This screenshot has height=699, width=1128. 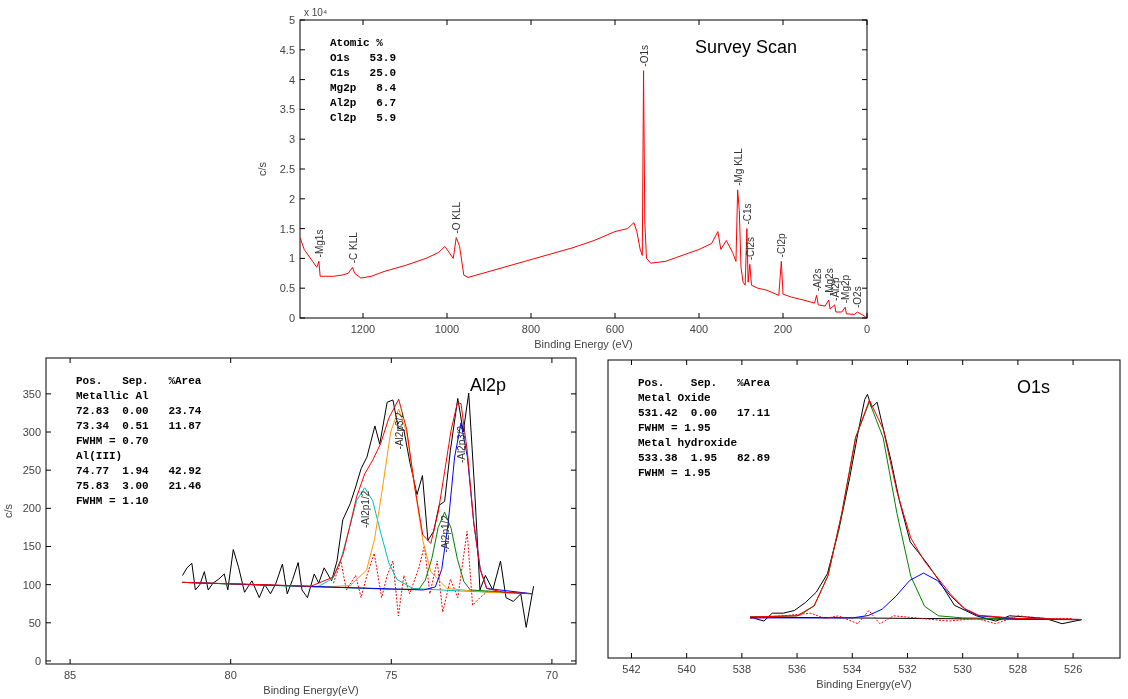 What do you see at coordinates (615, 329) in the screenshot?
I see `x-tick-label: 600` at bounding box center [615, 329].